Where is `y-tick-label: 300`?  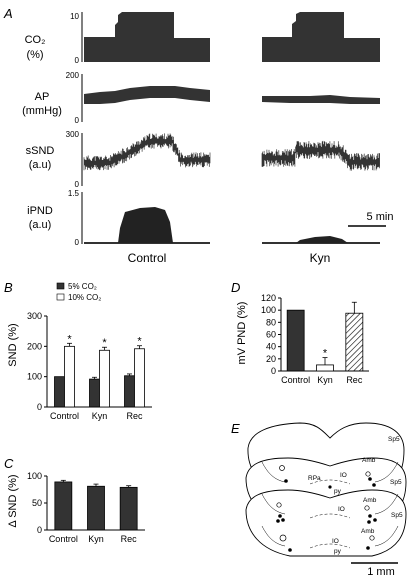
y-tick-label: 300 is located at coordinates (34, 316).